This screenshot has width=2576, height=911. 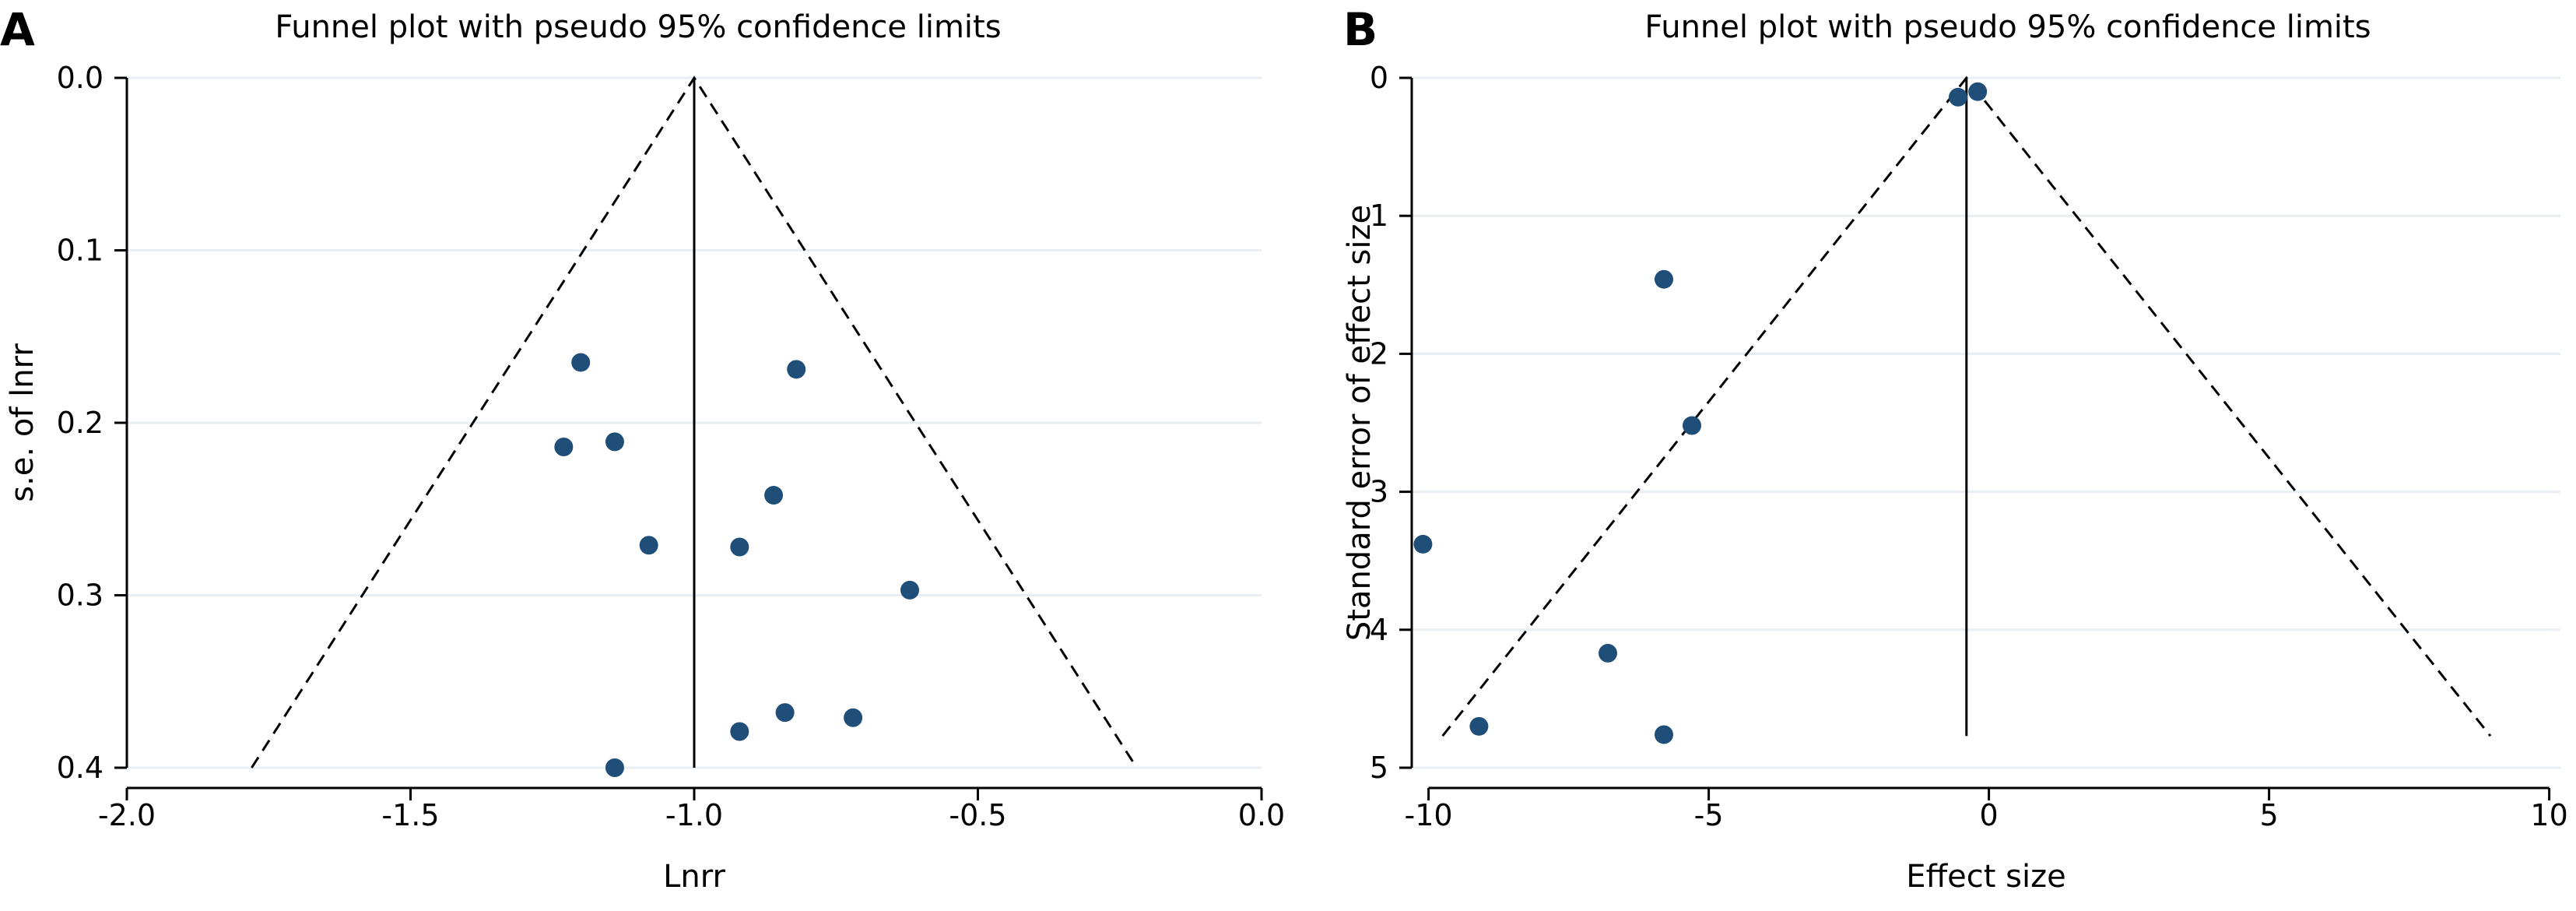 What do you see at coordinates (81, 423) in the screenshot?
I see `y-tick-label: 0.2` at bounding box center [81, 423].